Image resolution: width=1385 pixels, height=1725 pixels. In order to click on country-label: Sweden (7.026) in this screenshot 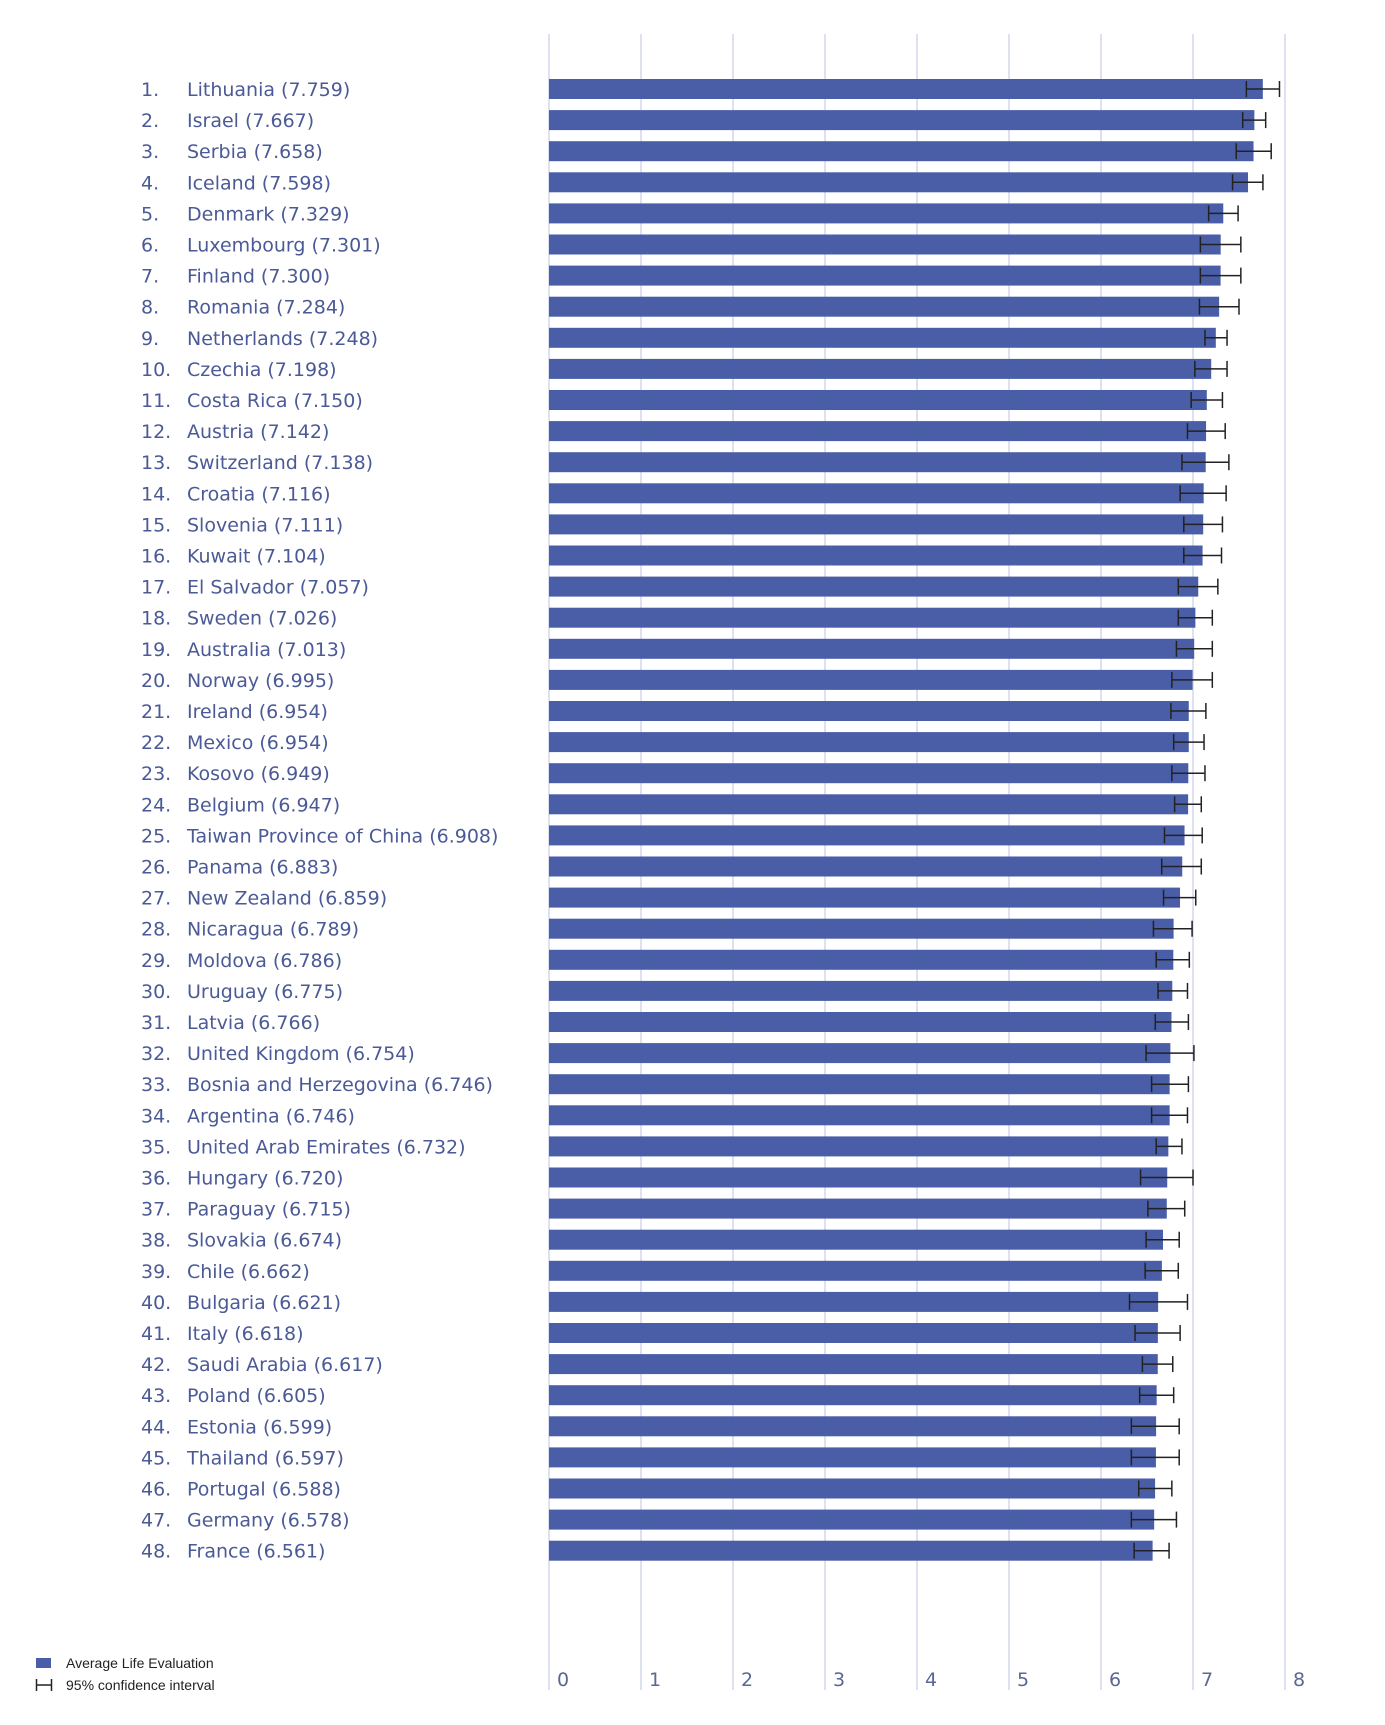, I will do `click(262, 619)`.